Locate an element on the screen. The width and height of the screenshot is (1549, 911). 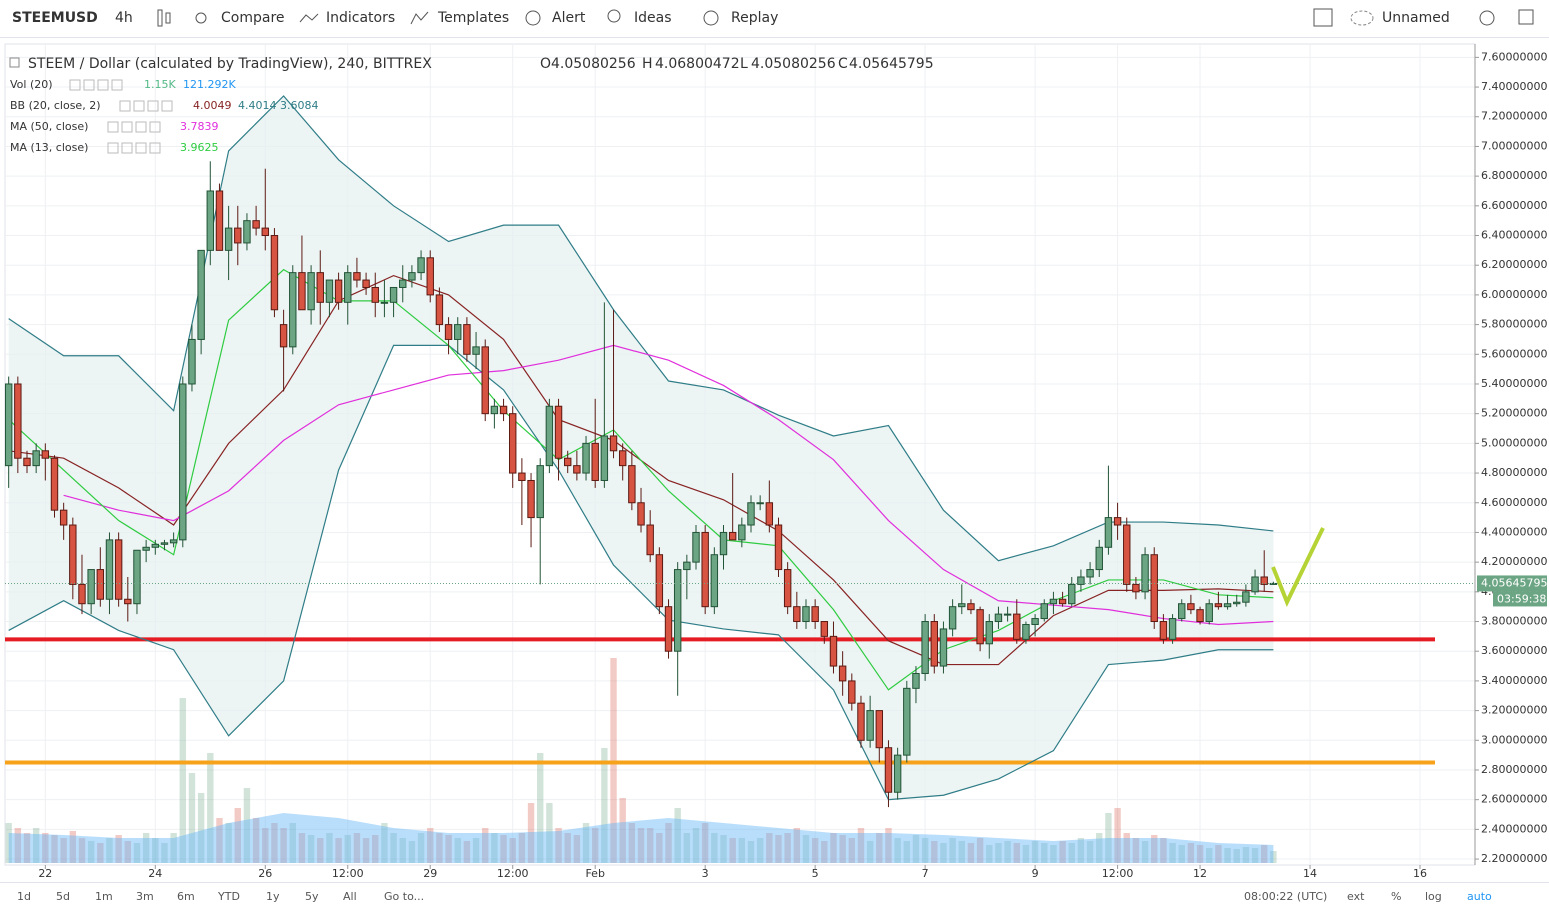
y-tick-label: 4.80000000 is located at coordinates (1514, 472).